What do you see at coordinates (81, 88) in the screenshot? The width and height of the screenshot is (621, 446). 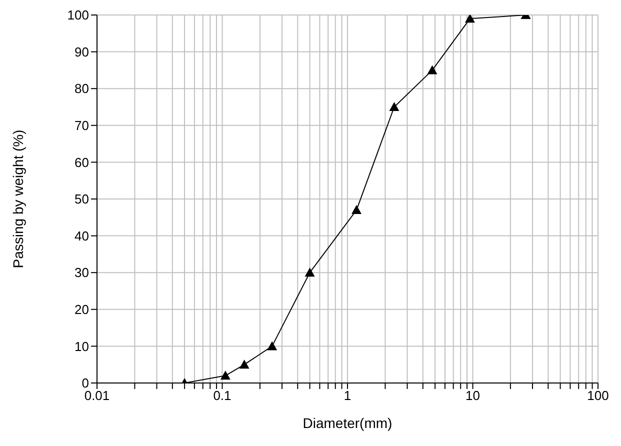 I see `y-tick-label: 80` at bounding box center [81, 88].